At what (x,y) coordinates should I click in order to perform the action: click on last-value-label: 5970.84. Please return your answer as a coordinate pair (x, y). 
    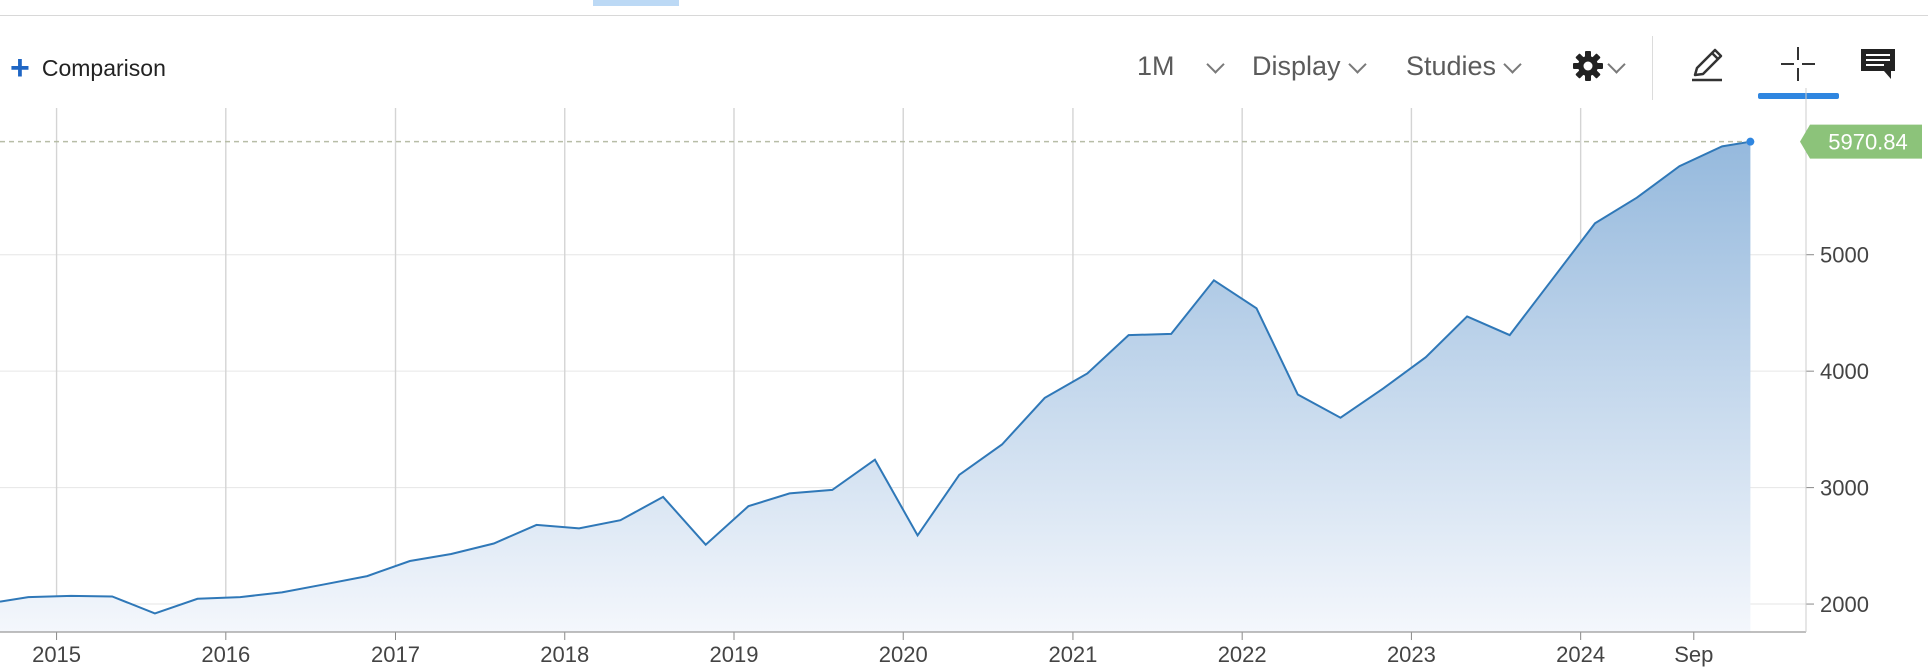
    Looking at the image, I should click on (1868, 142).